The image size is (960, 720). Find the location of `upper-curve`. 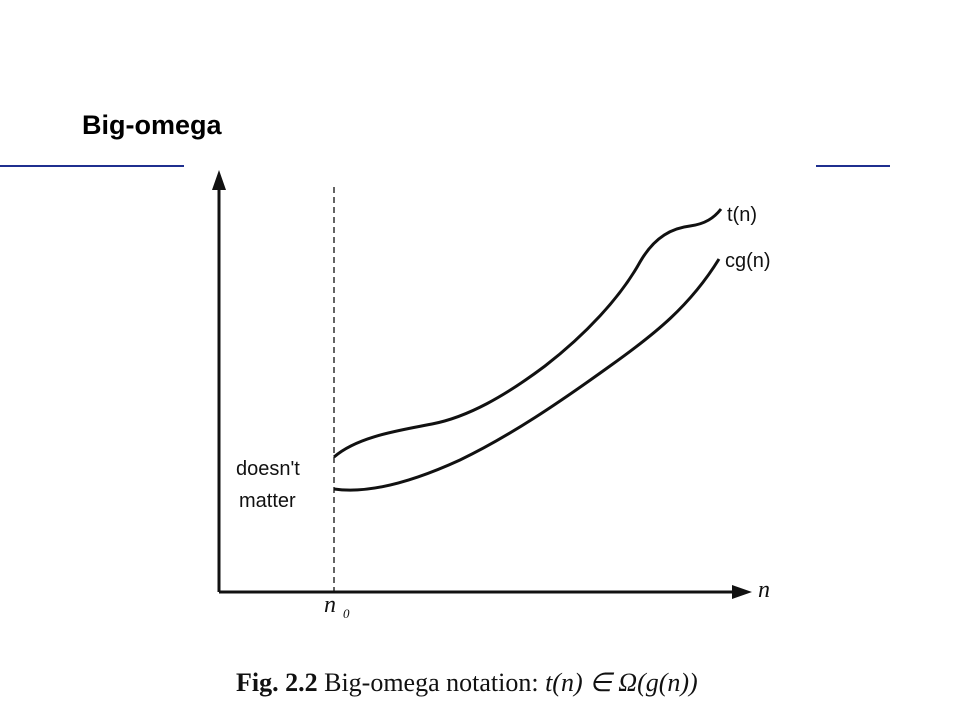

upper-curve is located at coordinates (528, 333).